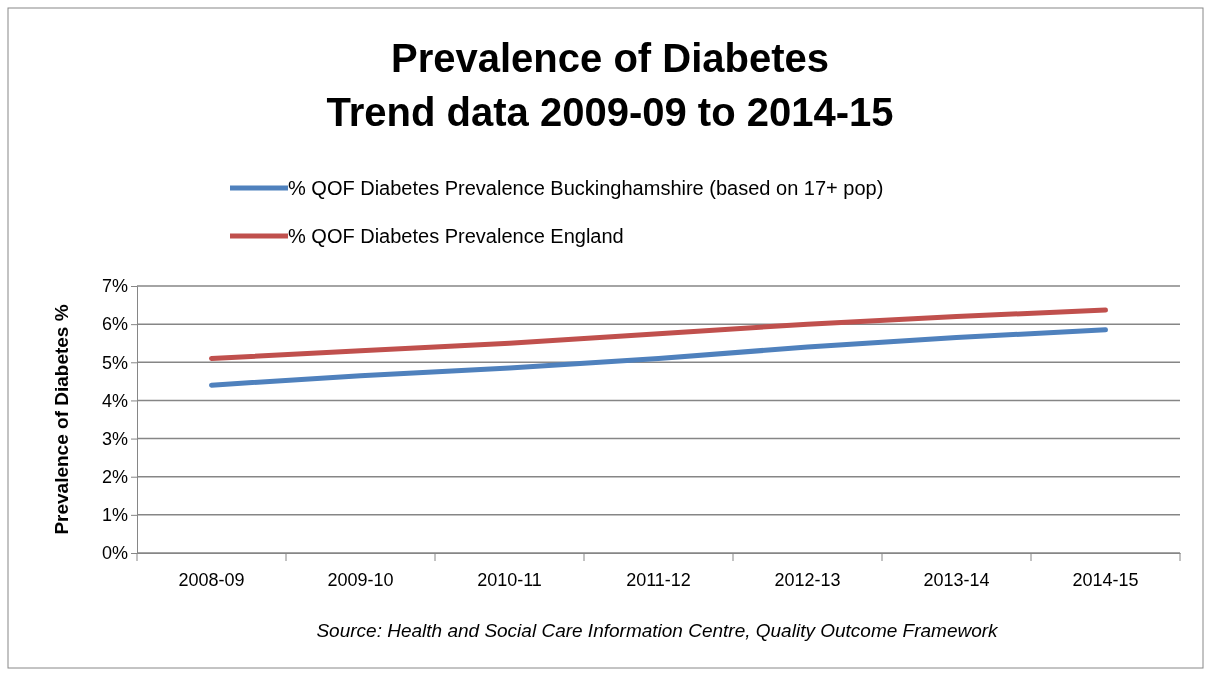  Describe the element at coordinates (586, 188) in the screenshot. I see `legend-label: % QOF Diabetes Prevalence Buckinghamshire (based on 17+ pop)` at that location.